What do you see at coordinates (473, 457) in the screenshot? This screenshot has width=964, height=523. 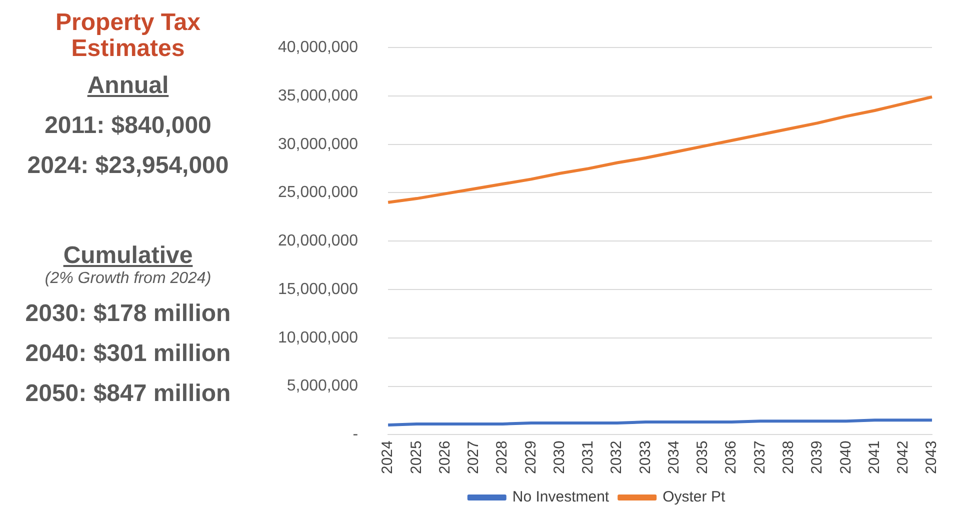 I see `x-tick-label: 2027` at bounding box center [473, 457].